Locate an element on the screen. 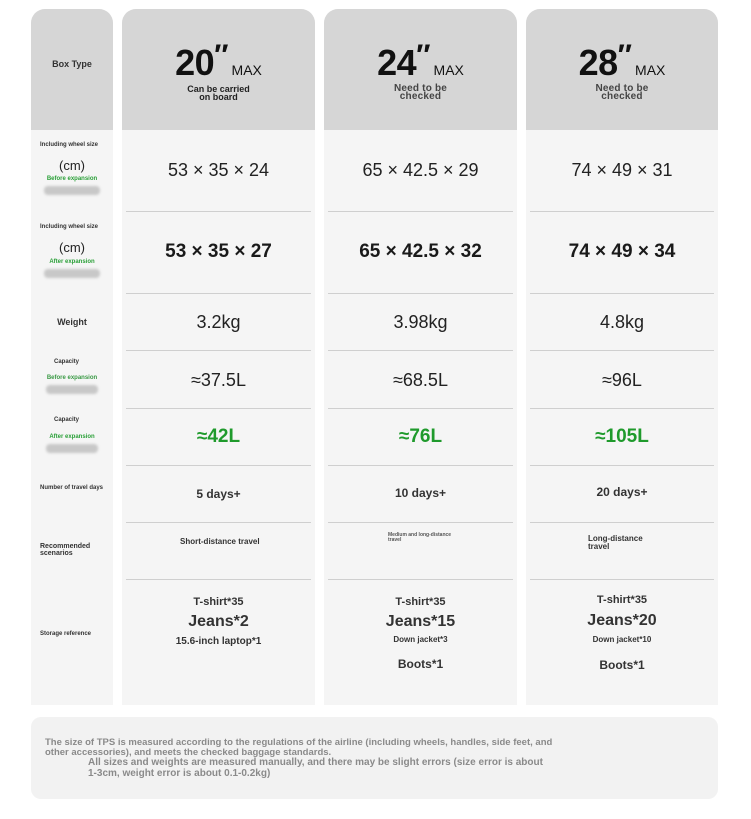 The image size is (751, 819). travel-days-28: 20 days+ is located at coordinates (622, 492).